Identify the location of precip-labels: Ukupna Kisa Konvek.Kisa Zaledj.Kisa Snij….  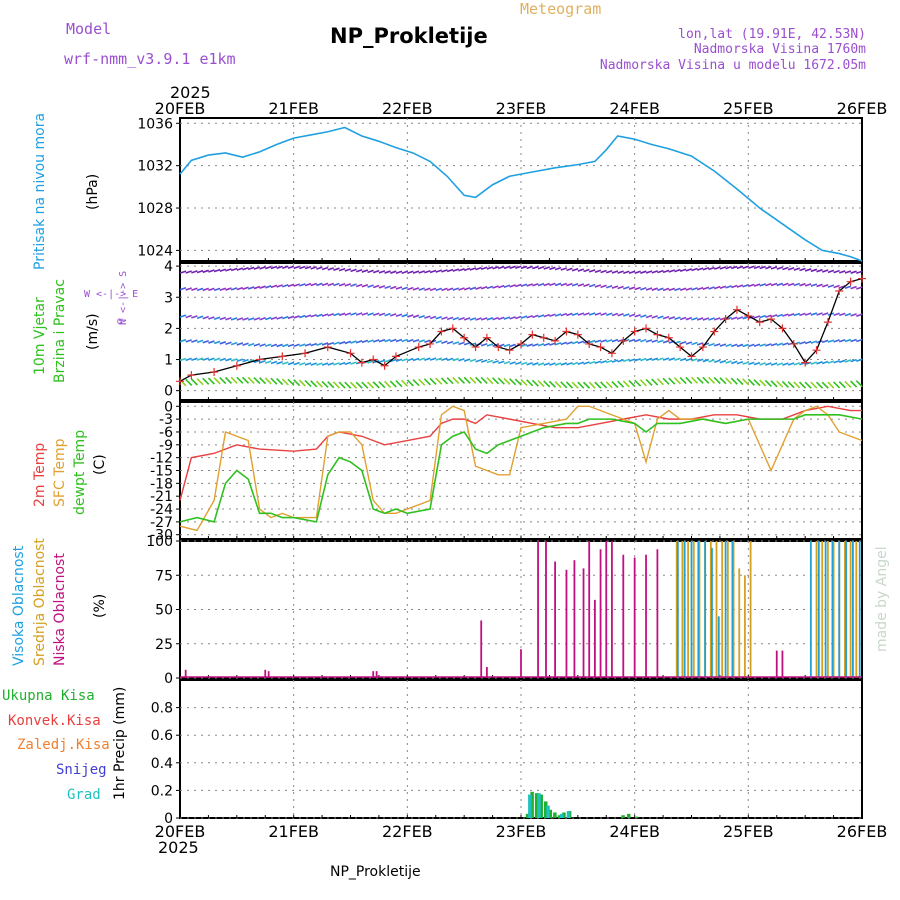
(65, 745).